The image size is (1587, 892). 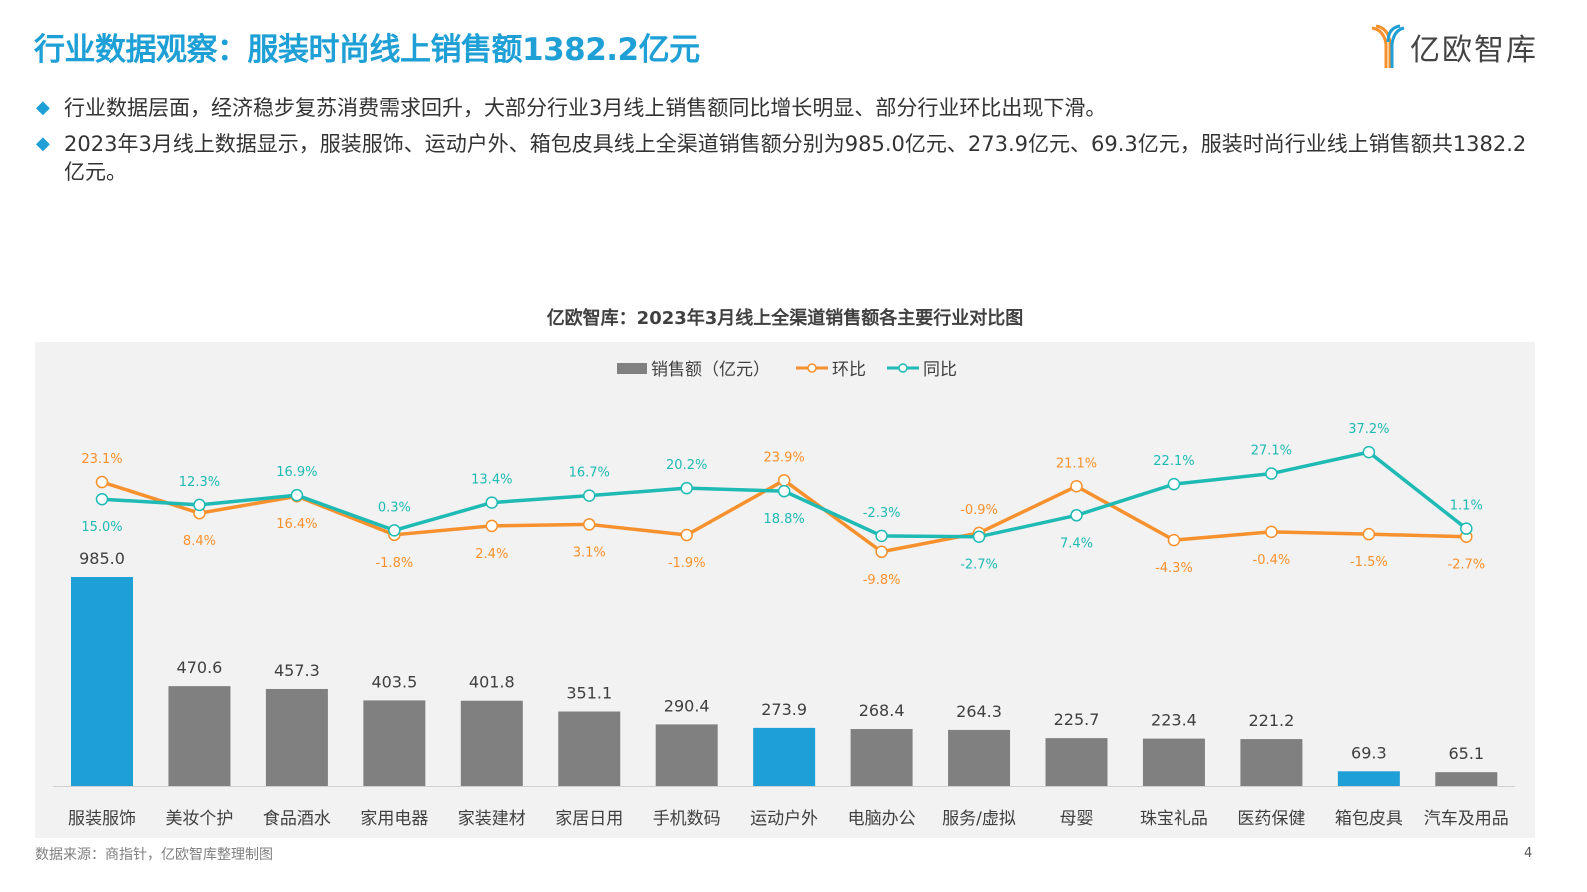 What do you see at coordinates (101, 459) in the screenshot?
I see `line-data-label: 23.1%` at bounding box center [101, 459].